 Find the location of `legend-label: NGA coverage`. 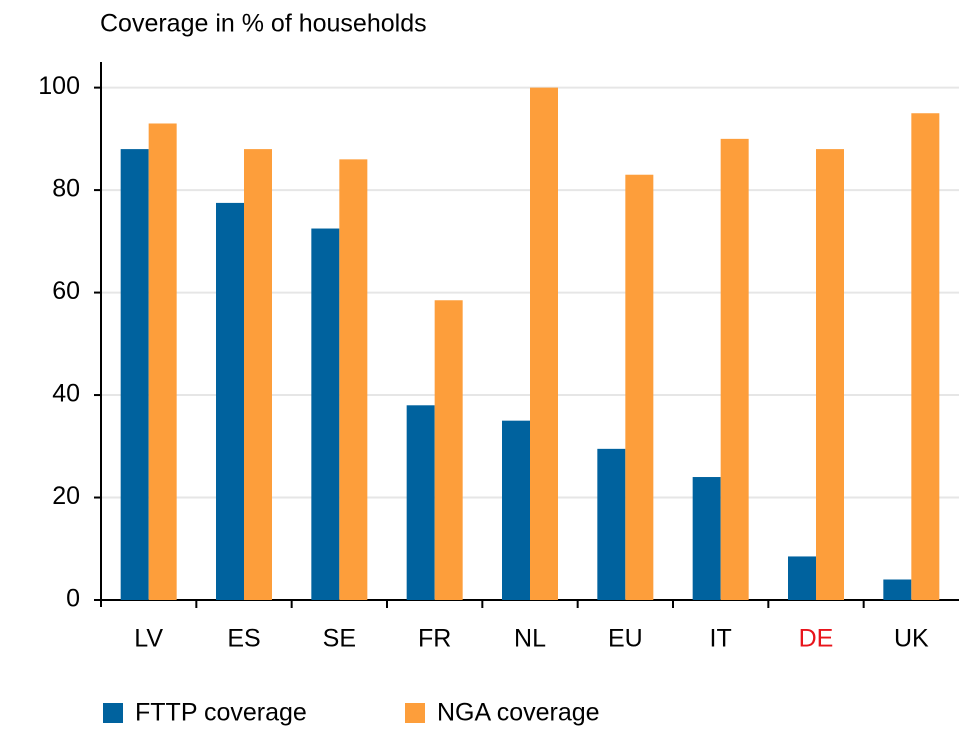

legend-label: NGA coverage is located at coordinates (518, 713).